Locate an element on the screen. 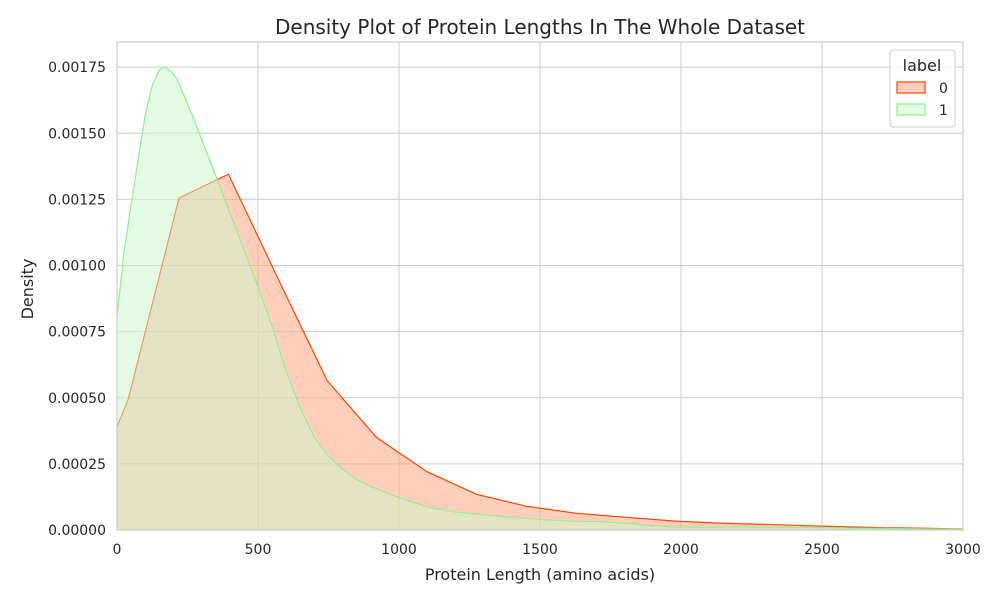  y-tick-label: 0.00125 is located at coordinates (77, 200).